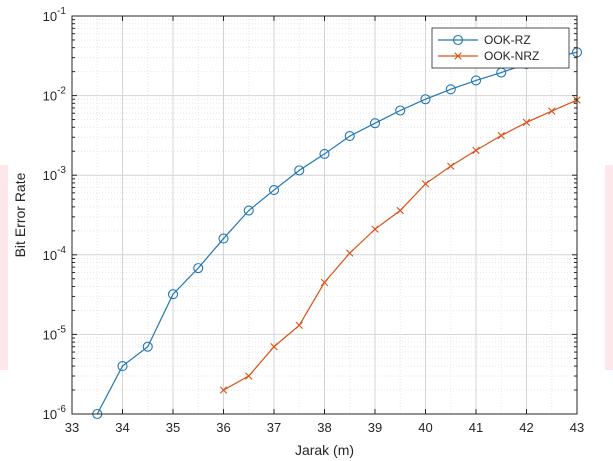 The width and height of the screenshot is (613, 461). What do you see at coordinates (511, 56) in the screenshot?
I see `legend-label: OOK-NRZ` at bounding box center [511, 56].